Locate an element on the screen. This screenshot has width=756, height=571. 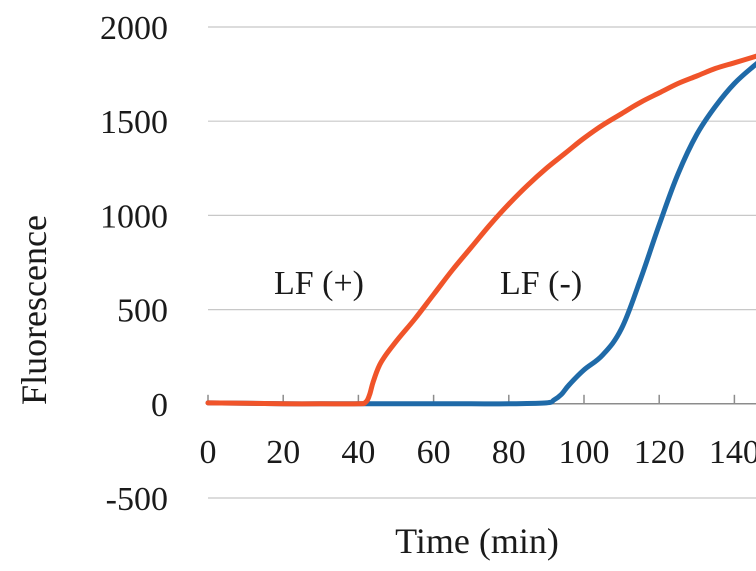
x-tick-label: 140 is located at coordinates (732, 452).